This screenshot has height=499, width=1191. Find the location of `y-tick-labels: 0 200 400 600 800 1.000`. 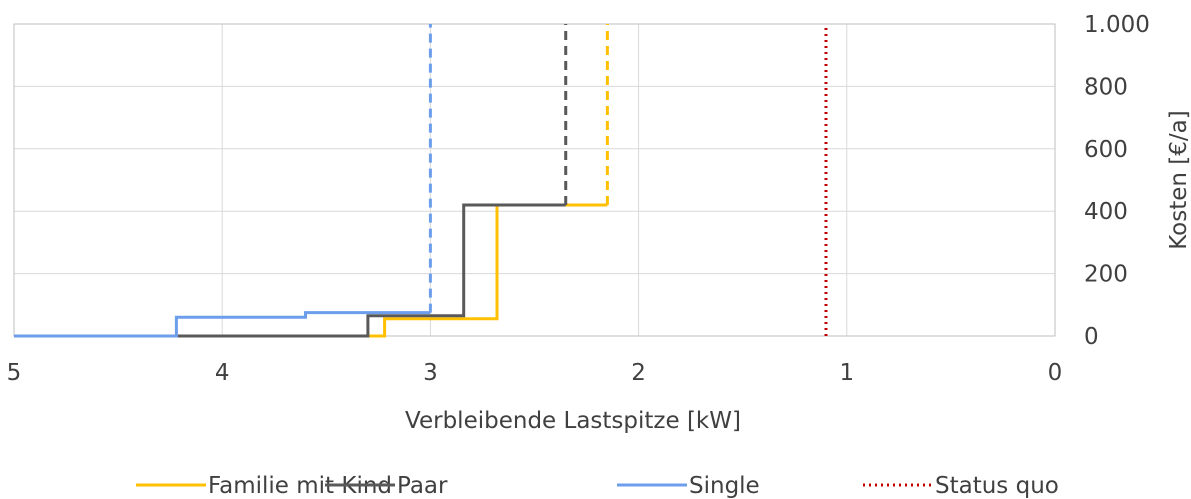

y-tick-labels: 0 200 400 600 800 1.000 is located at coordinates (1117, 181).